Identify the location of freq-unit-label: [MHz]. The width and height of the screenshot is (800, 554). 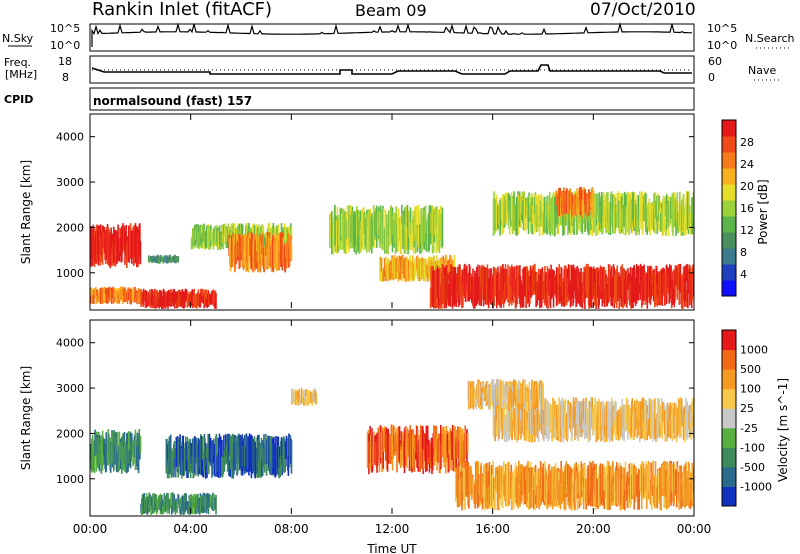
(21, 74).